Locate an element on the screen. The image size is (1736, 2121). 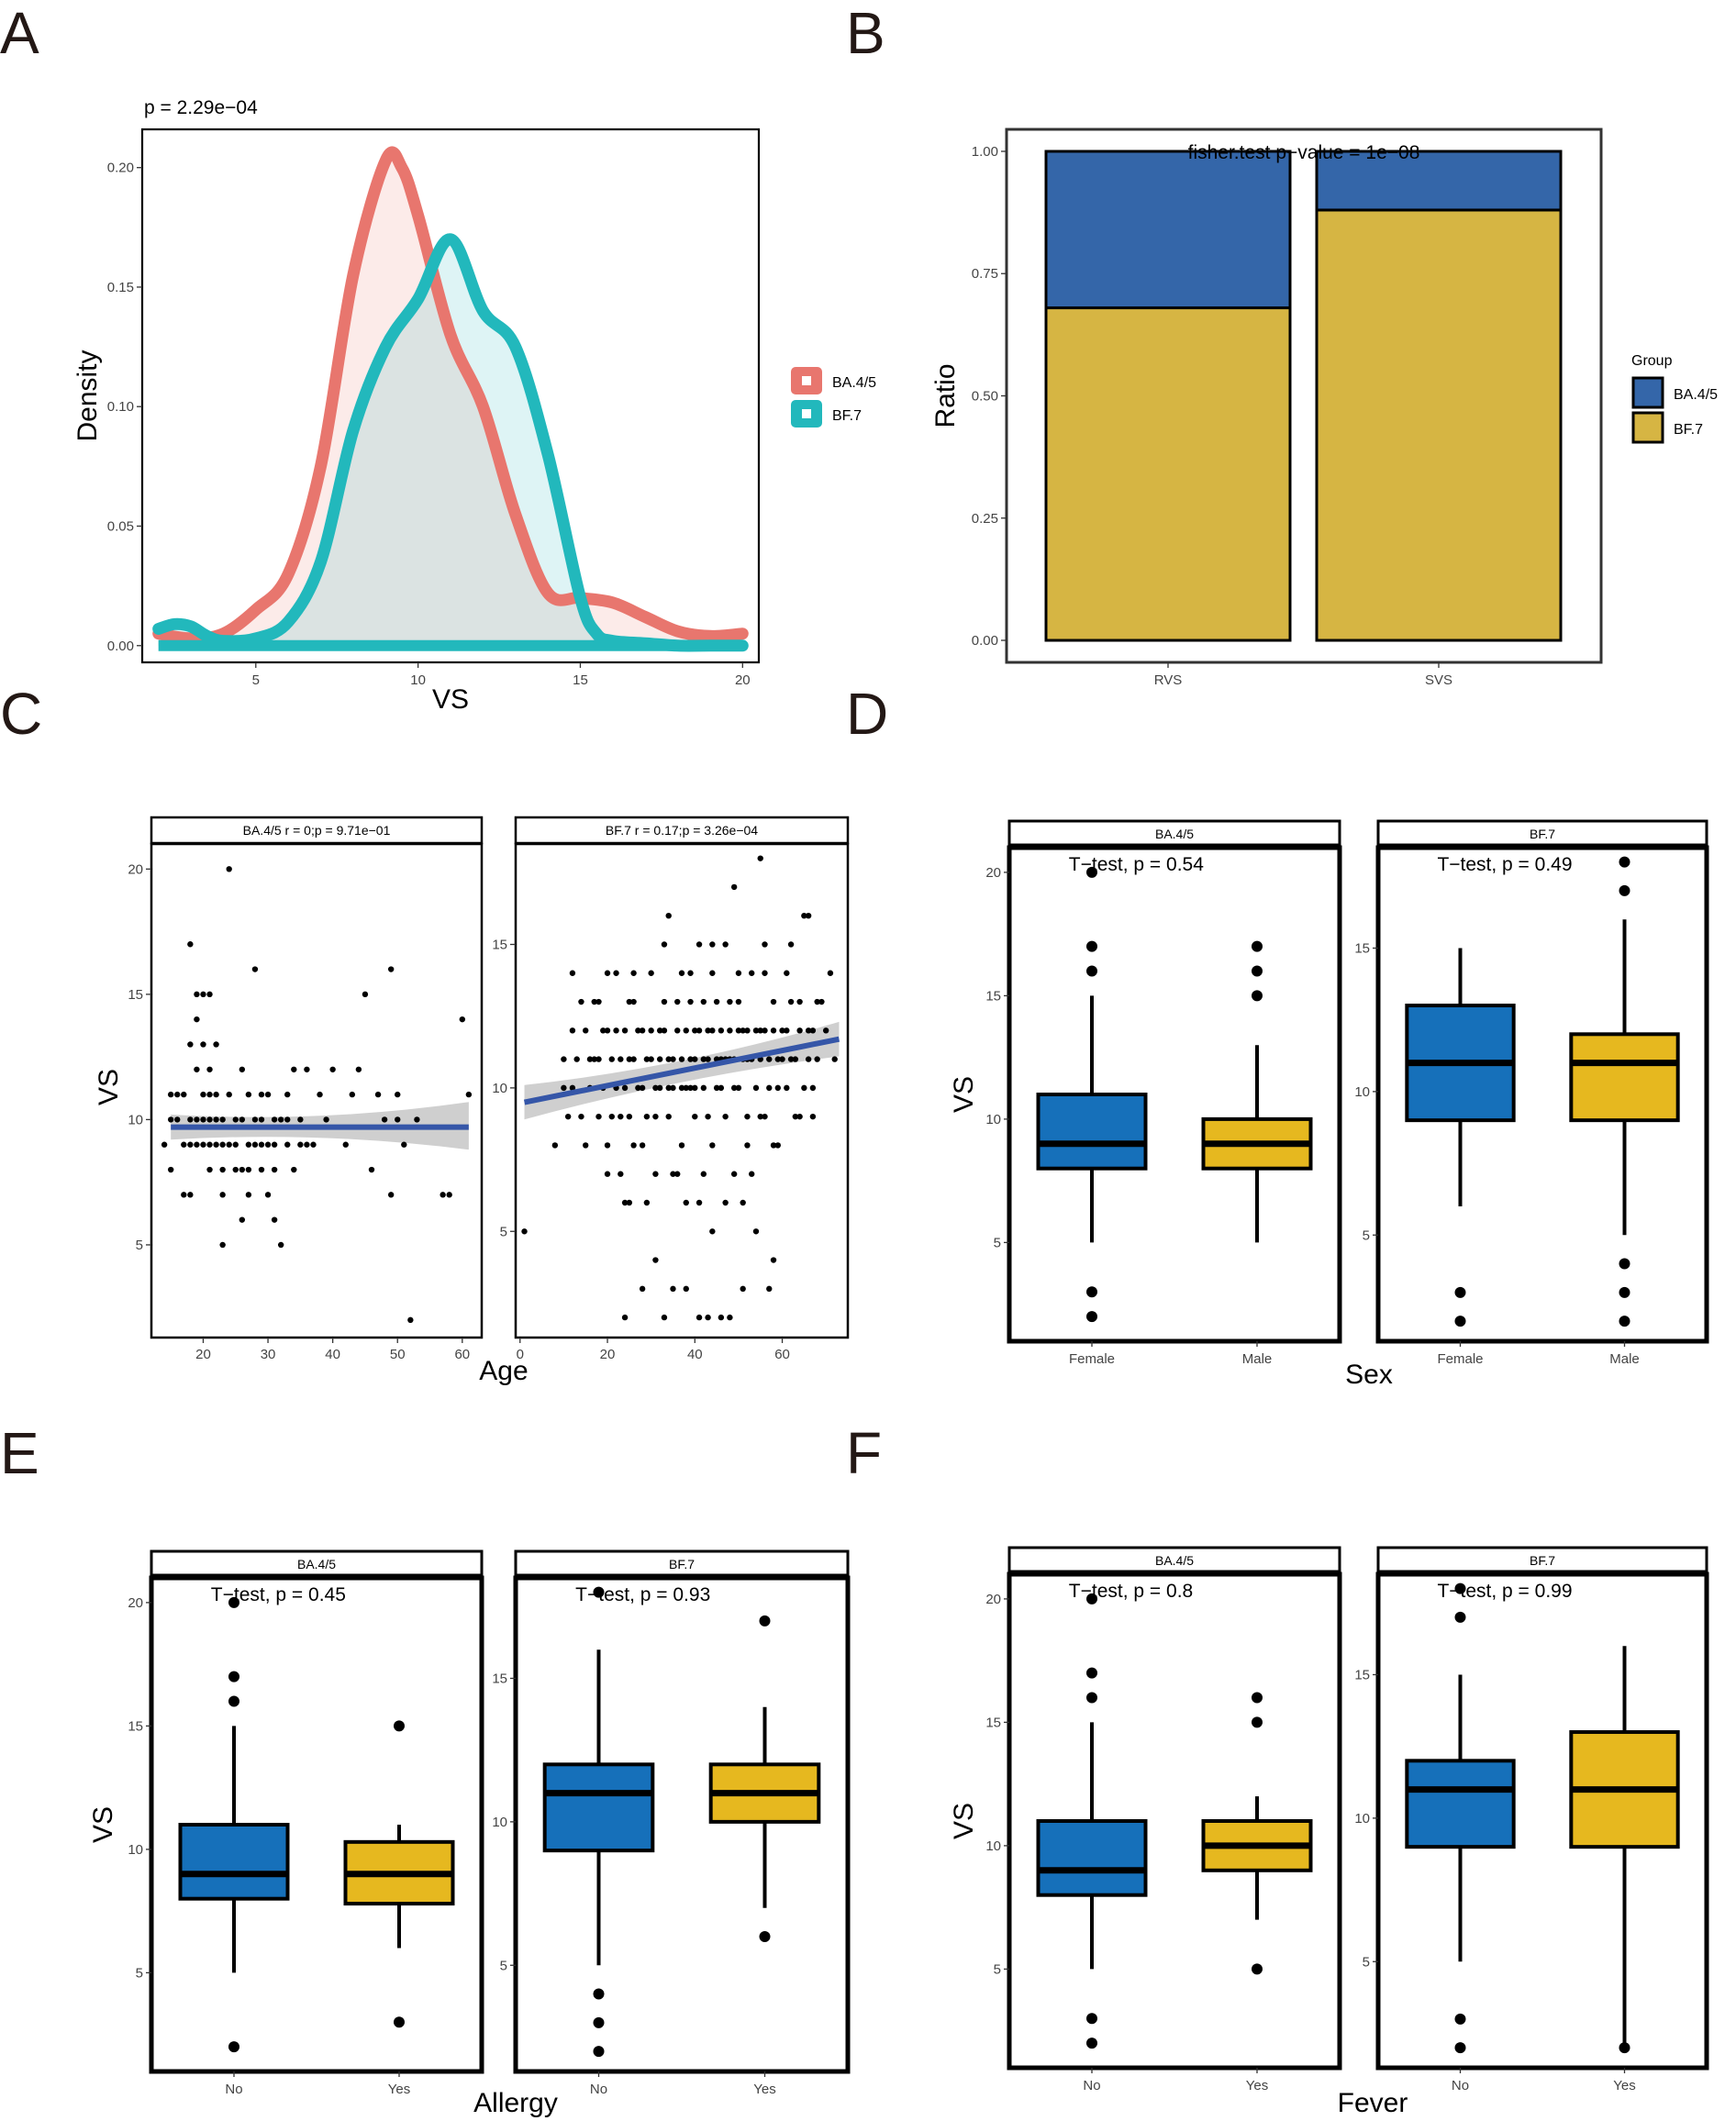
c-ytick-label: 5 is located at coordinates (504, 1231).